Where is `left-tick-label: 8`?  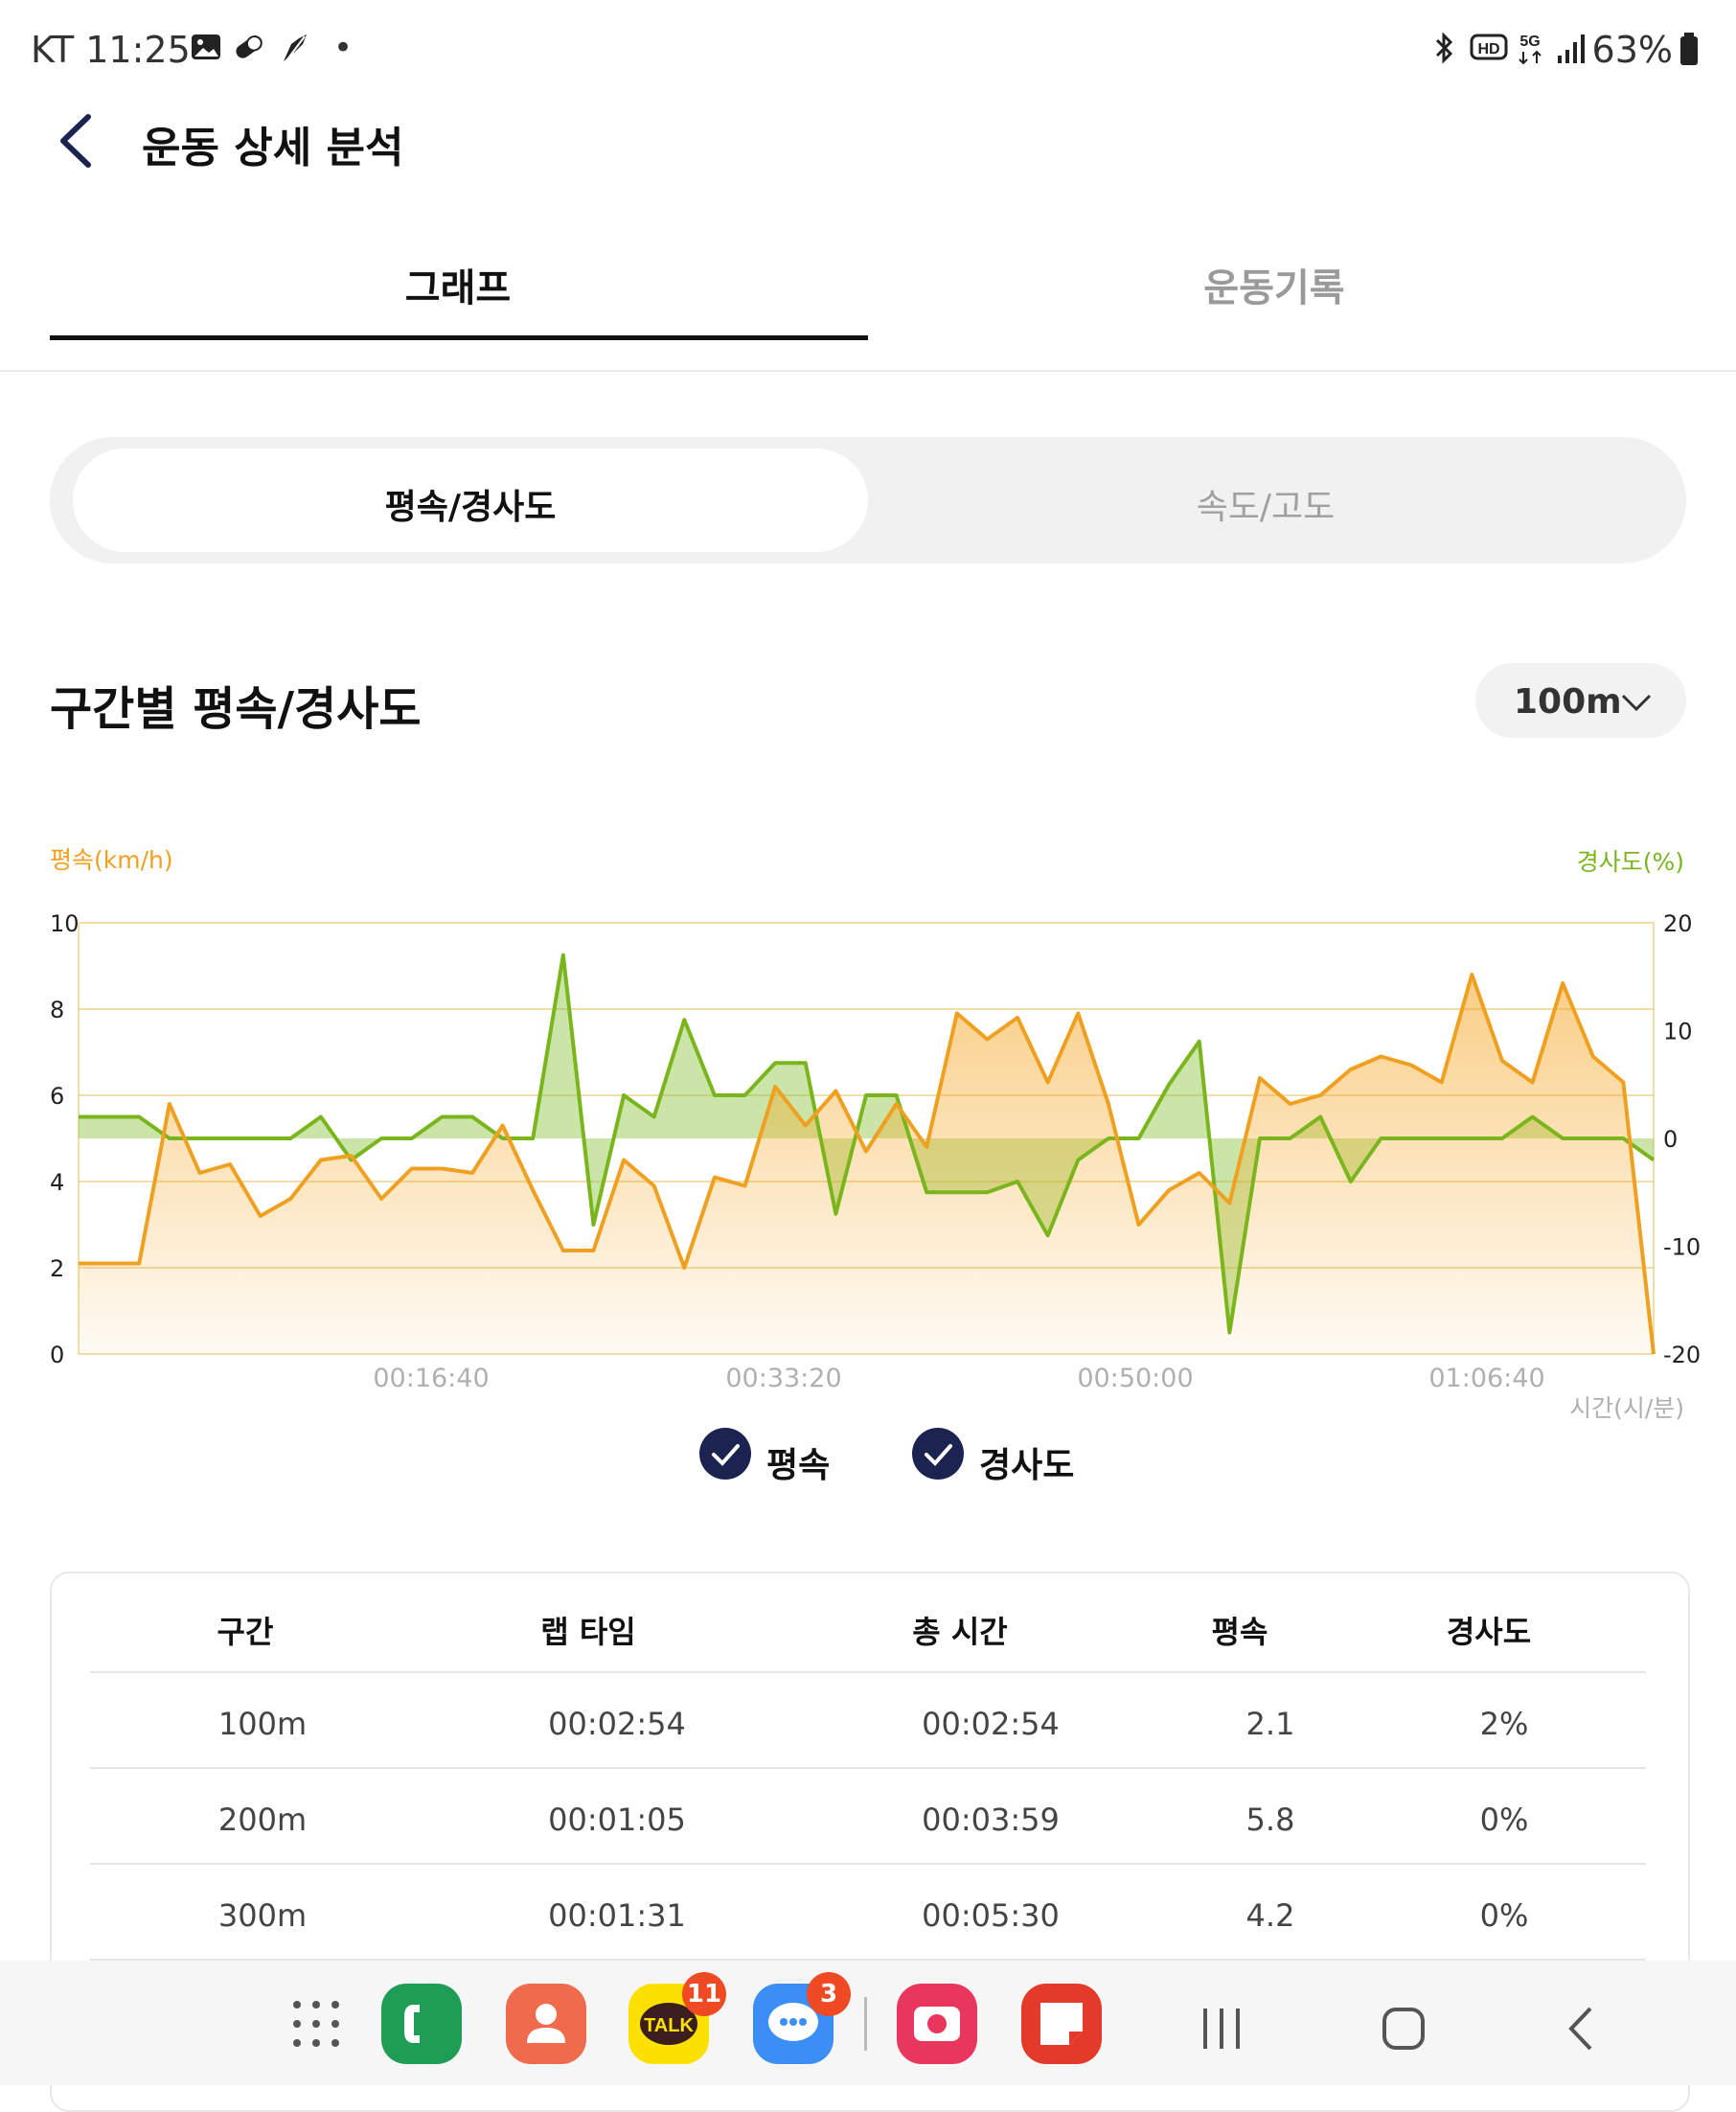
left-tick-label: 8 is located at coordinates (57, 1010).